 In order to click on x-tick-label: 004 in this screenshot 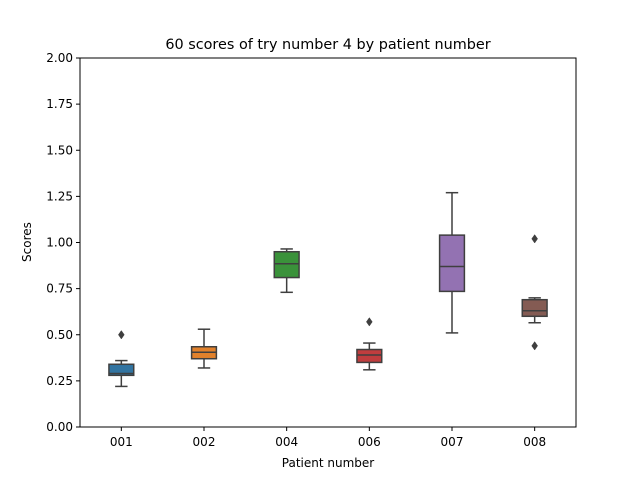, I will do `click(286, 442)`.